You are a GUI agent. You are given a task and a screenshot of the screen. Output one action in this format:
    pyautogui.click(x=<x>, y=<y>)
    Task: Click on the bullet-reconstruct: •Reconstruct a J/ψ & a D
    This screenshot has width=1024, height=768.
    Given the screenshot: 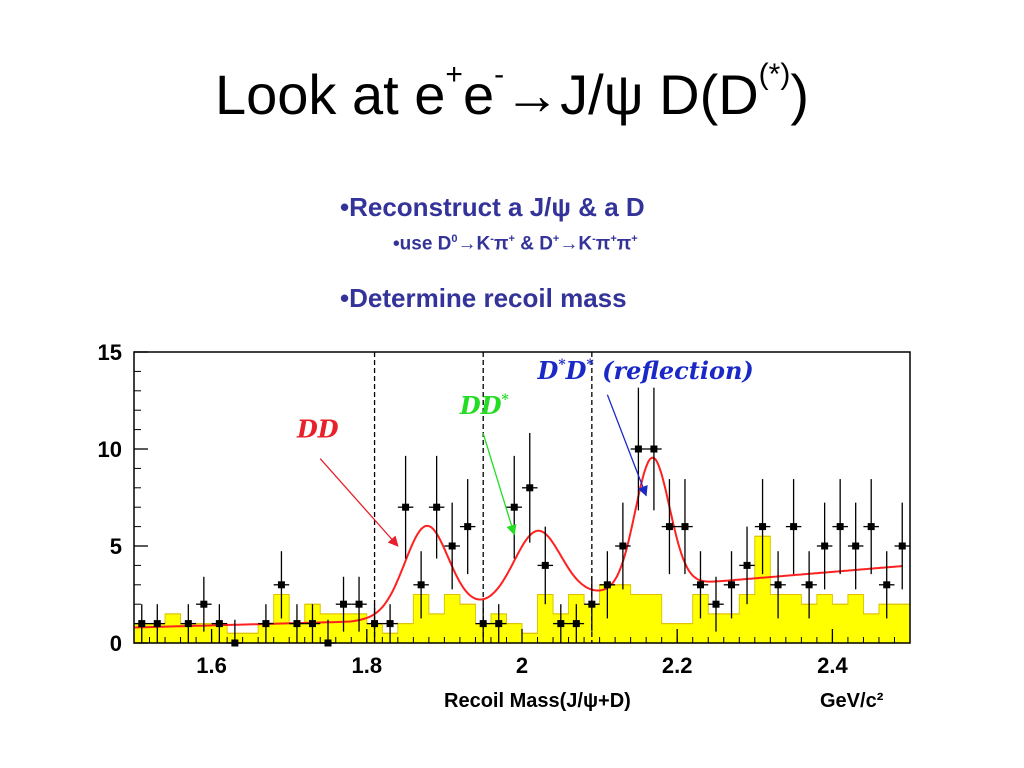 What is the action you would take?
    pyautogui.click(x=492, y=207)
    